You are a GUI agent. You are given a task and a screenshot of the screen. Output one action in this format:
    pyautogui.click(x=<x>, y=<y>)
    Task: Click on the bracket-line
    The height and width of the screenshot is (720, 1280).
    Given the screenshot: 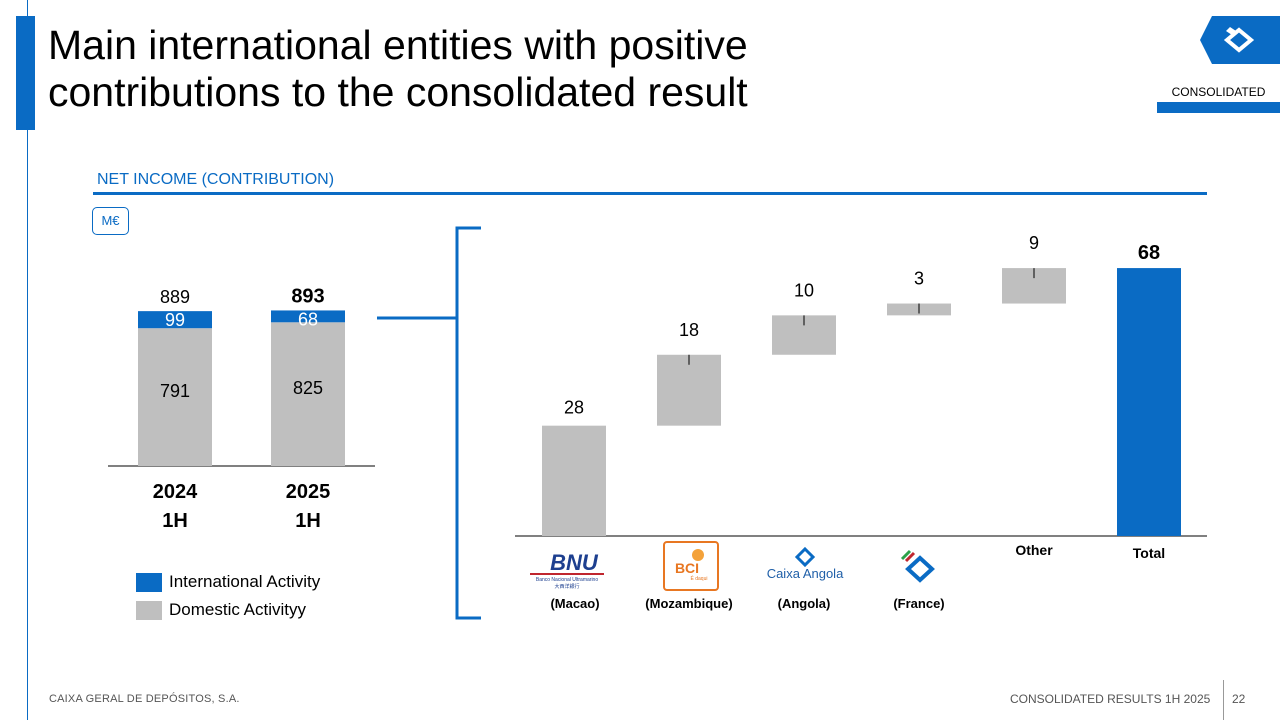 What is the action you would take?
    pyautogui.click(x=468, y=423)
    